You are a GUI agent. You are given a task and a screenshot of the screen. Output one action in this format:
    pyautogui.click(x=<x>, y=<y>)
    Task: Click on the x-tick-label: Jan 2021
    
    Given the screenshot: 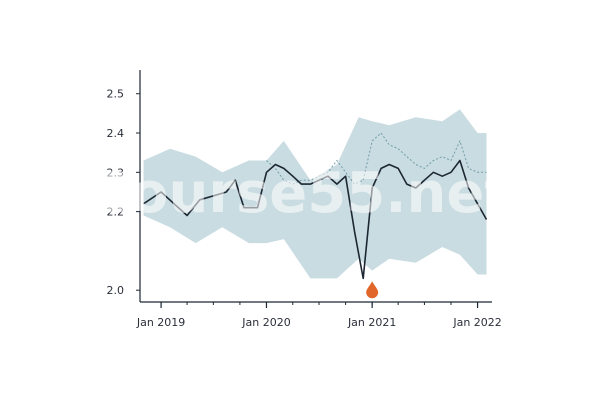 What is the action you would take?
    pyautogui.click(x=371, y=322)
    